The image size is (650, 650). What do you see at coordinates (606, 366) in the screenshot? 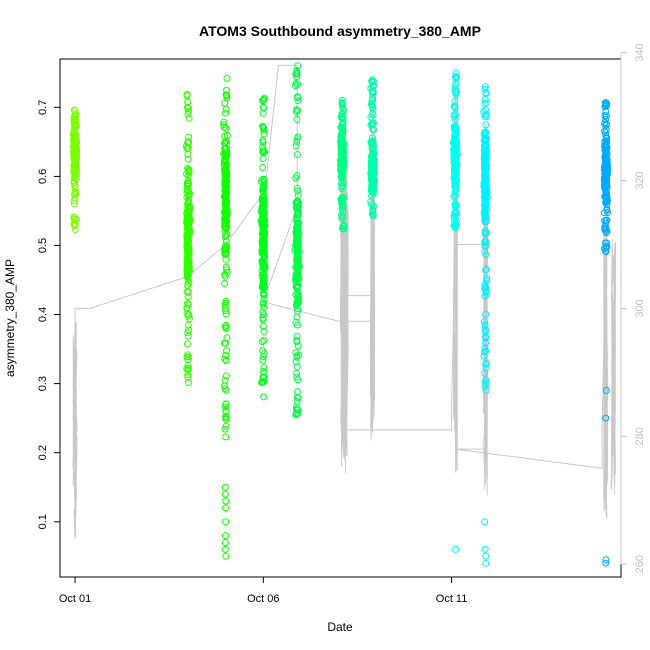
I see `secondary-spike` at bounding box center [606, 366].